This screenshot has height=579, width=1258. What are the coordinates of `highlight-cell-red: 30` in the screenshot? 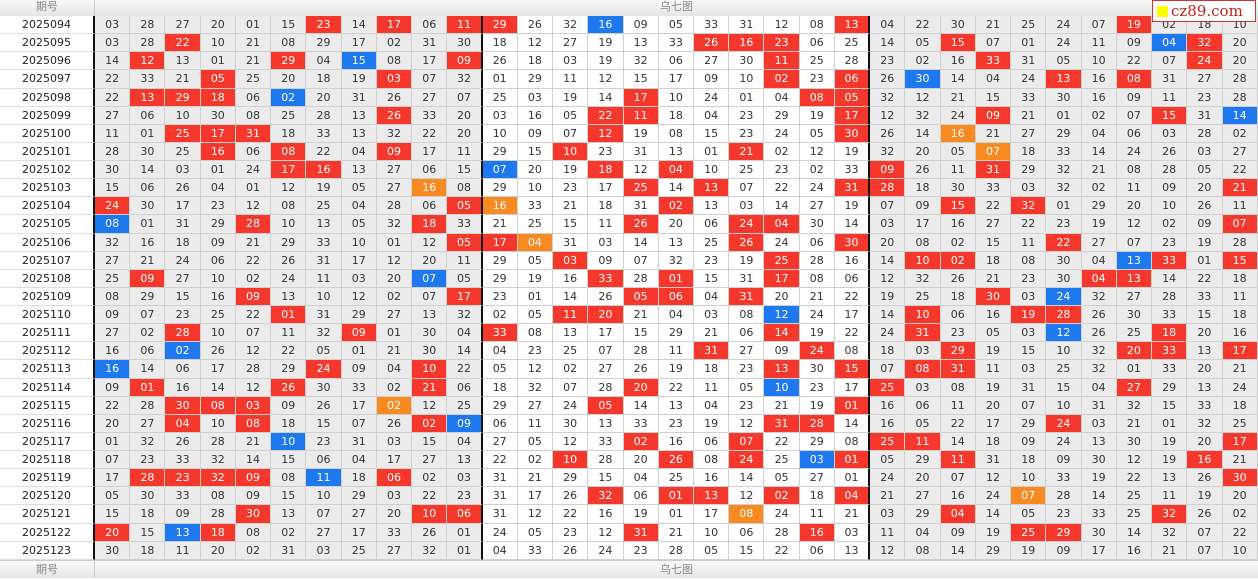 It's located at (993, 296).